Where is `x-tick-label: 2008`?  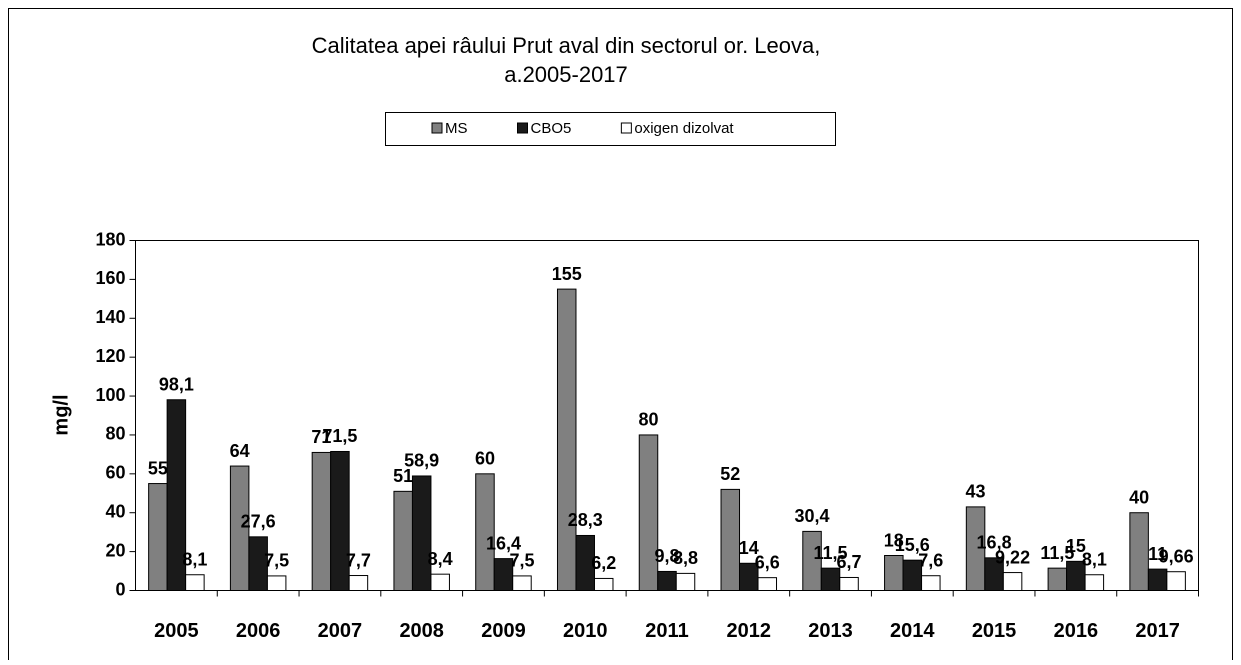 x-tick-label: 2008 is located at coordinates (421, 631).